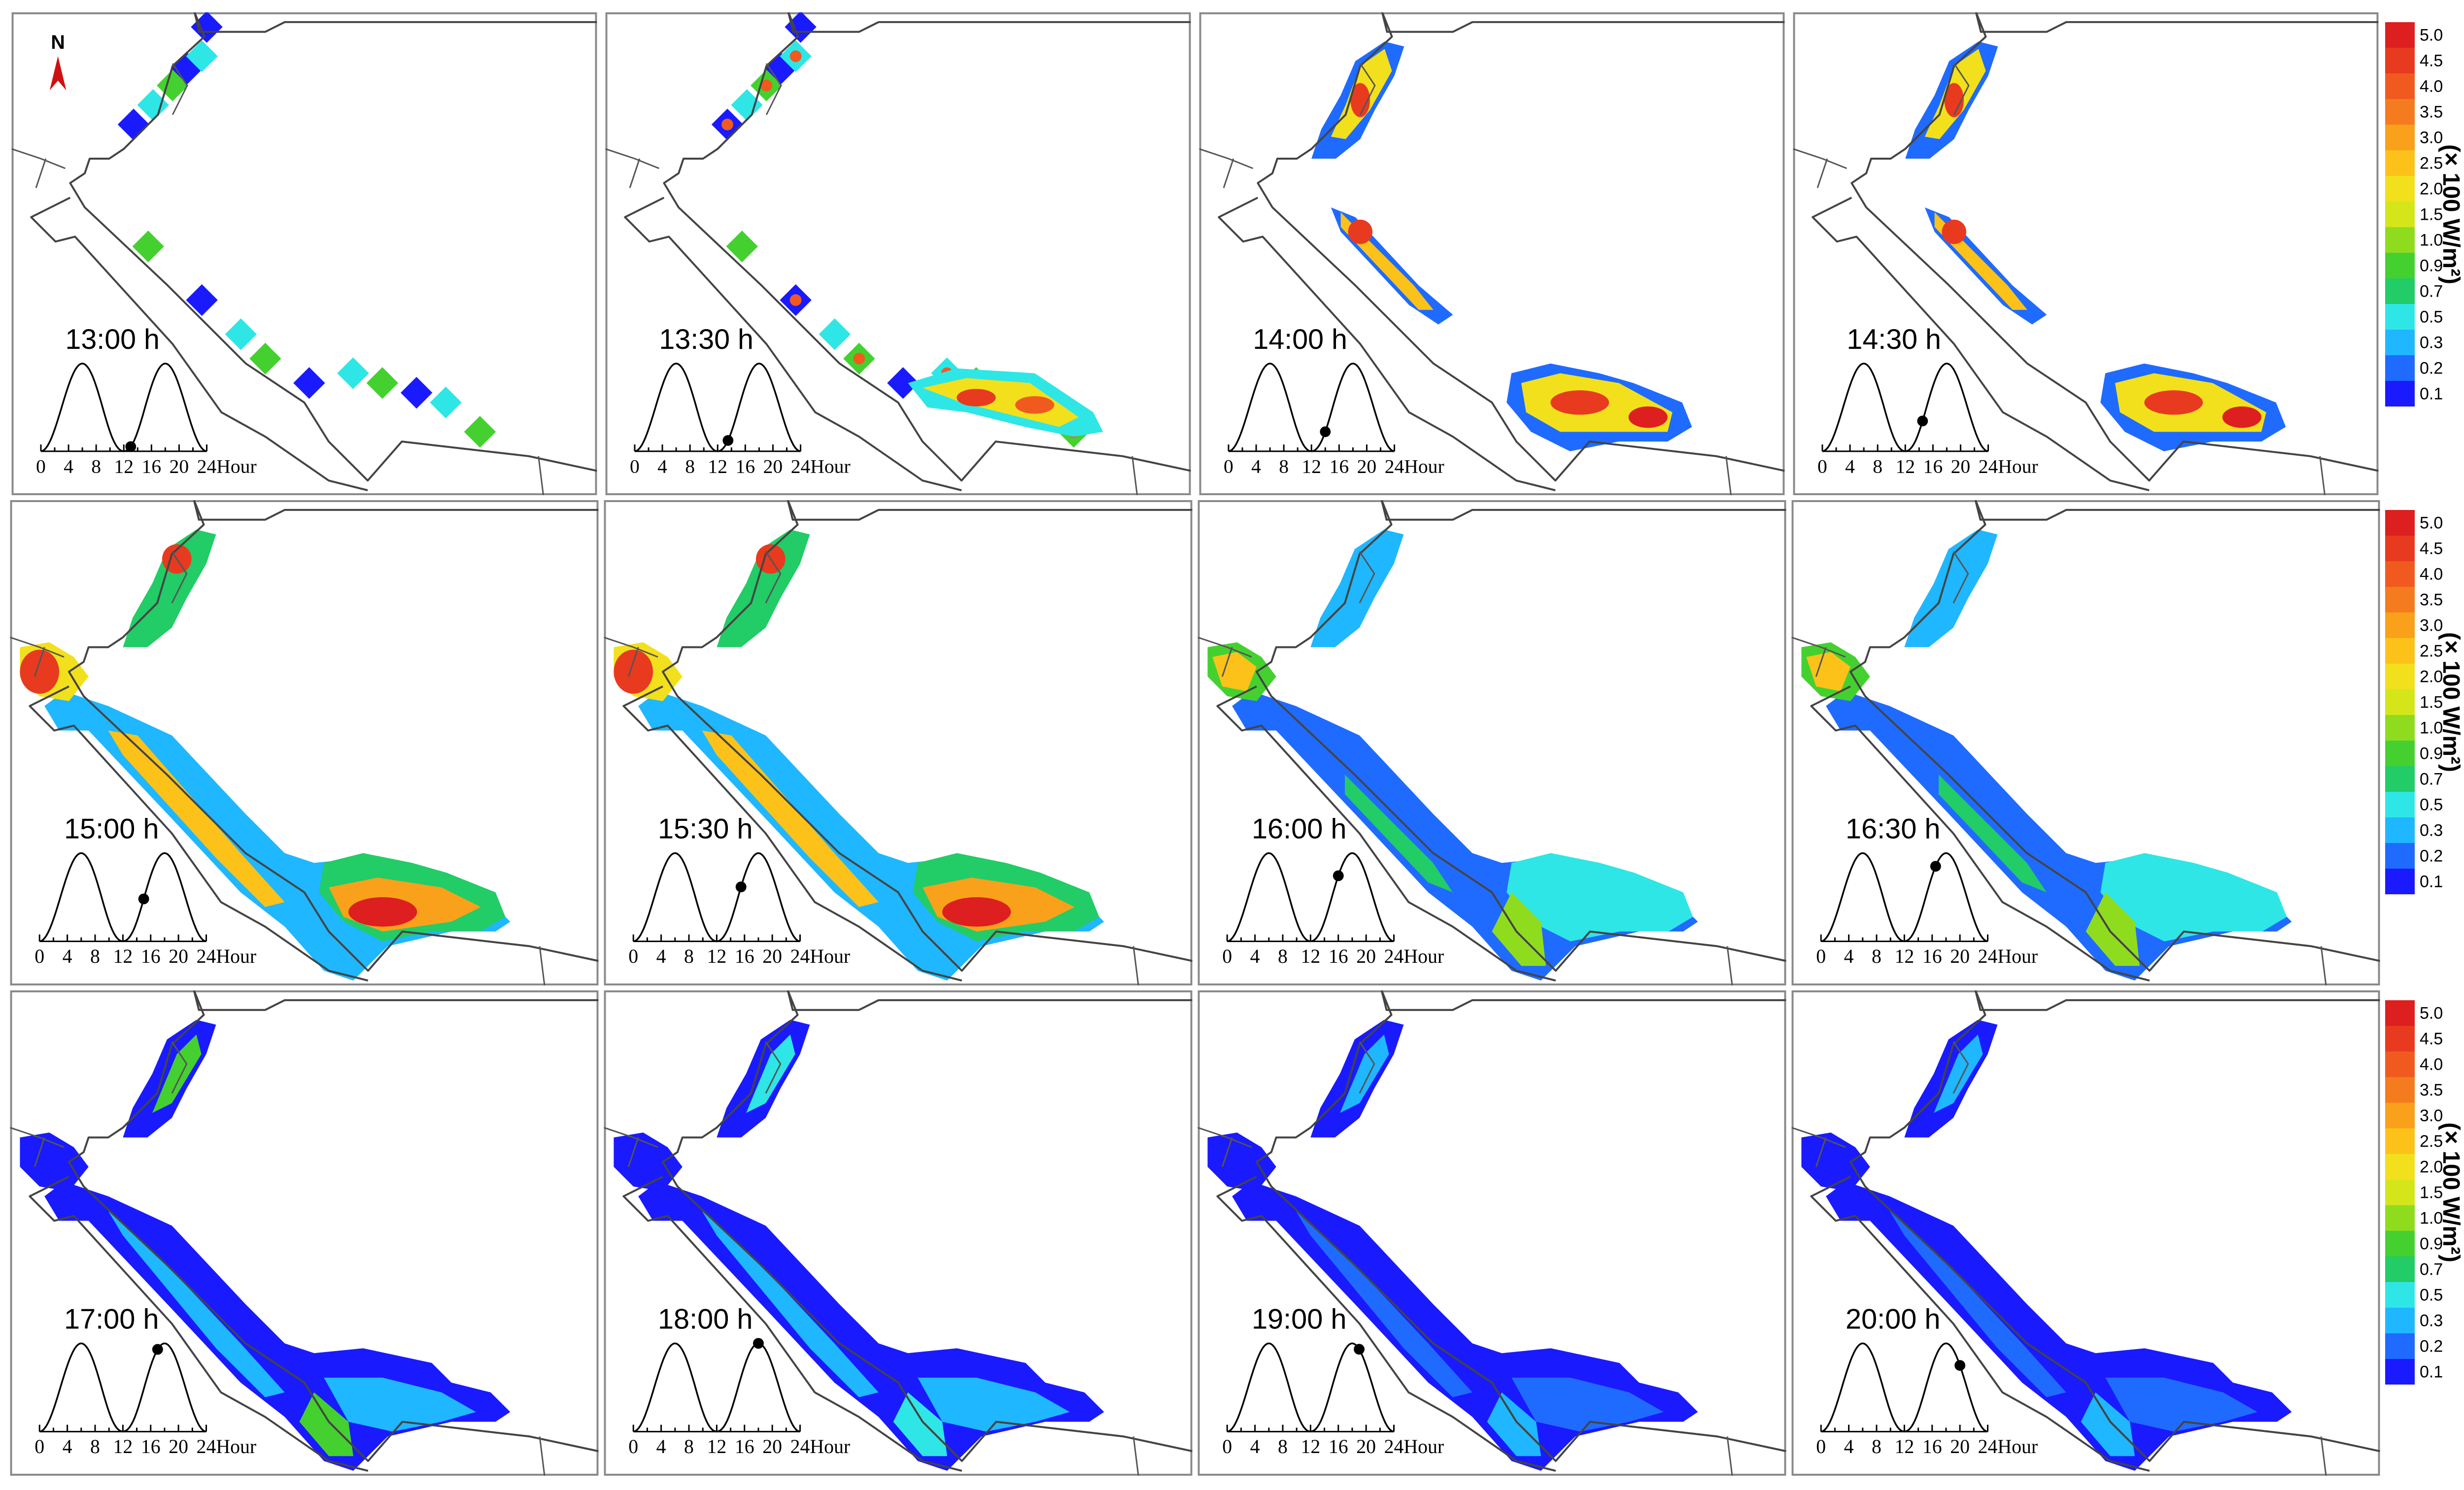 The height and width of the screenshot is (1490, 2464). What do you see at coordinates (1893, 829) in the screenshot?
I see `time-label: 16:30 h` at bounding box center [1893, 829].